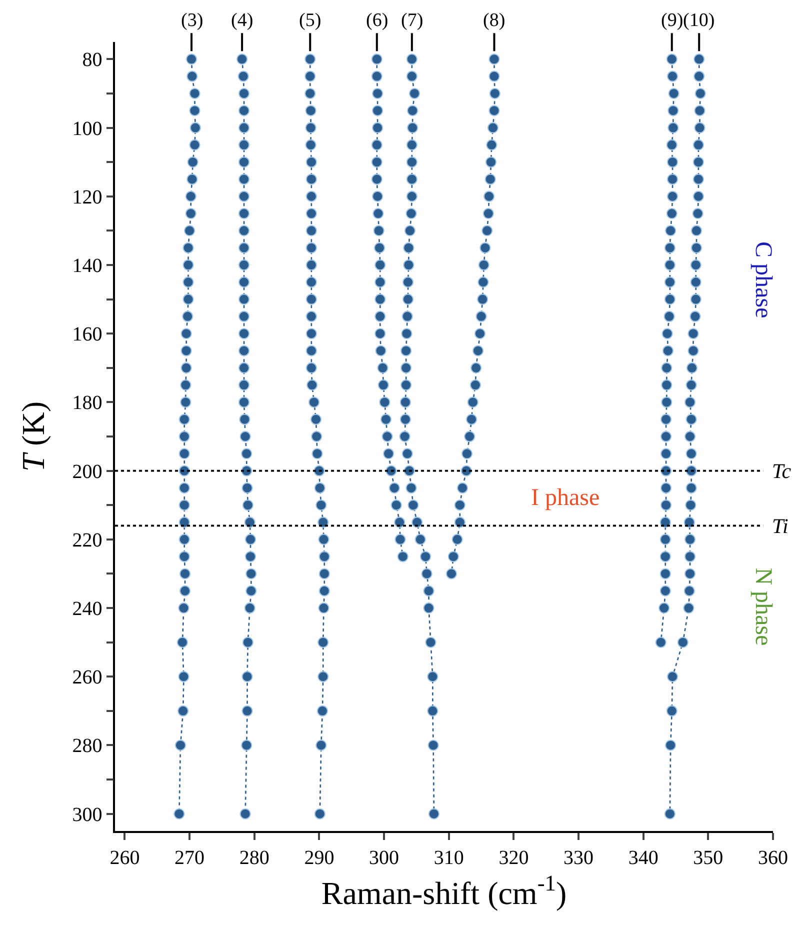  What do you see at coordinates (310, 20) in the screenshot?
I see `series-label: (5)` at bounding box center [310, 20].